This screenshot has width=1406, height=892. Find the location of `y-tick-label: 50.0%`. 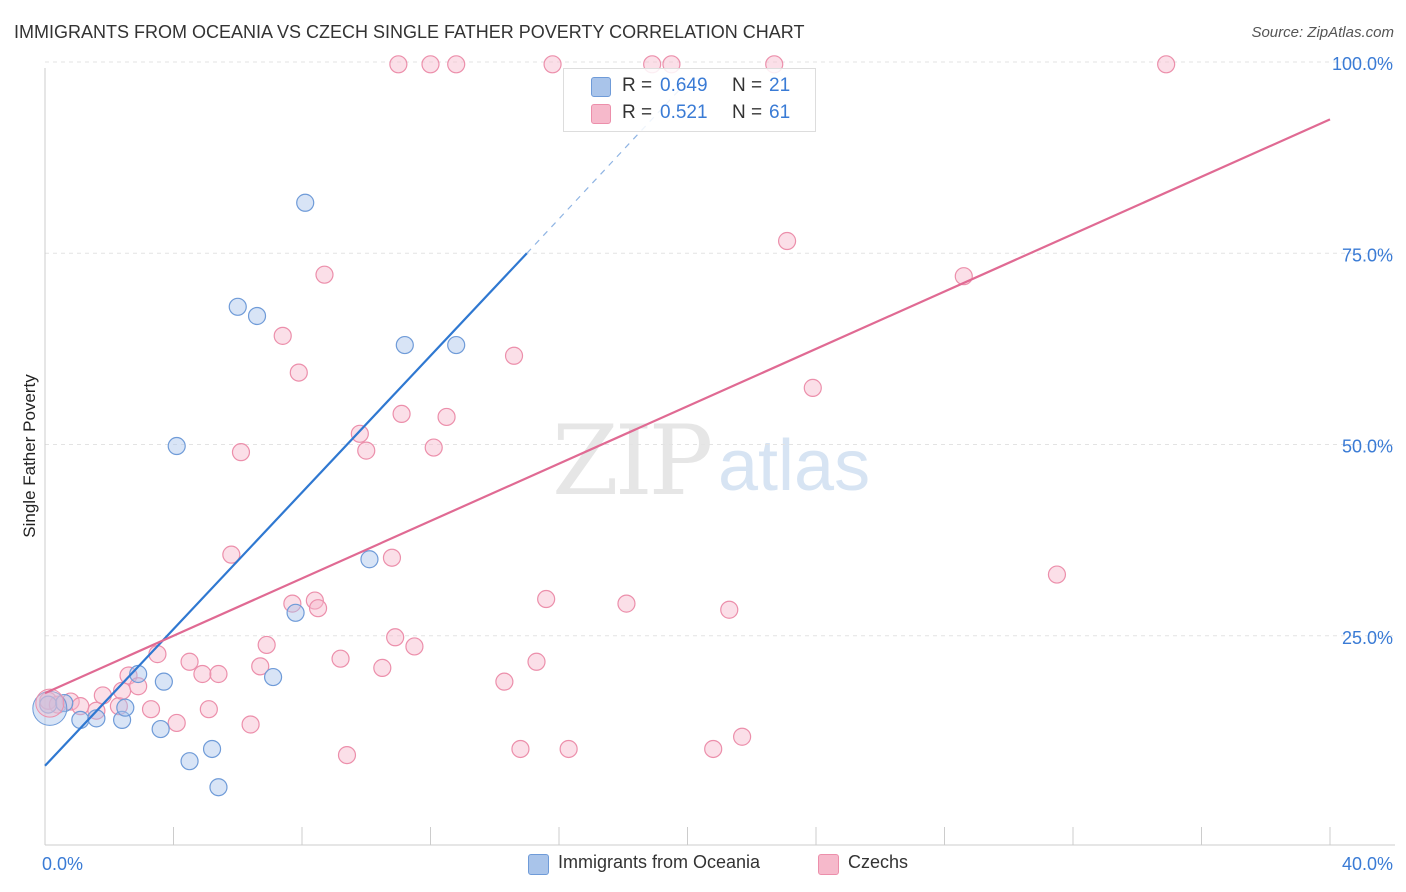

y-tick-label: 50.0% is located at coordinates (1367, 447).